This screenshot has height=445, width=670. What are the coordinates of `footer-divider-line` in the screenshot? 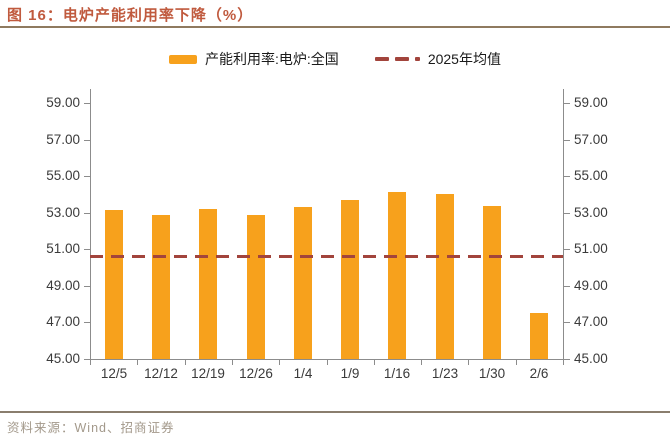 It's located at (335, 412).